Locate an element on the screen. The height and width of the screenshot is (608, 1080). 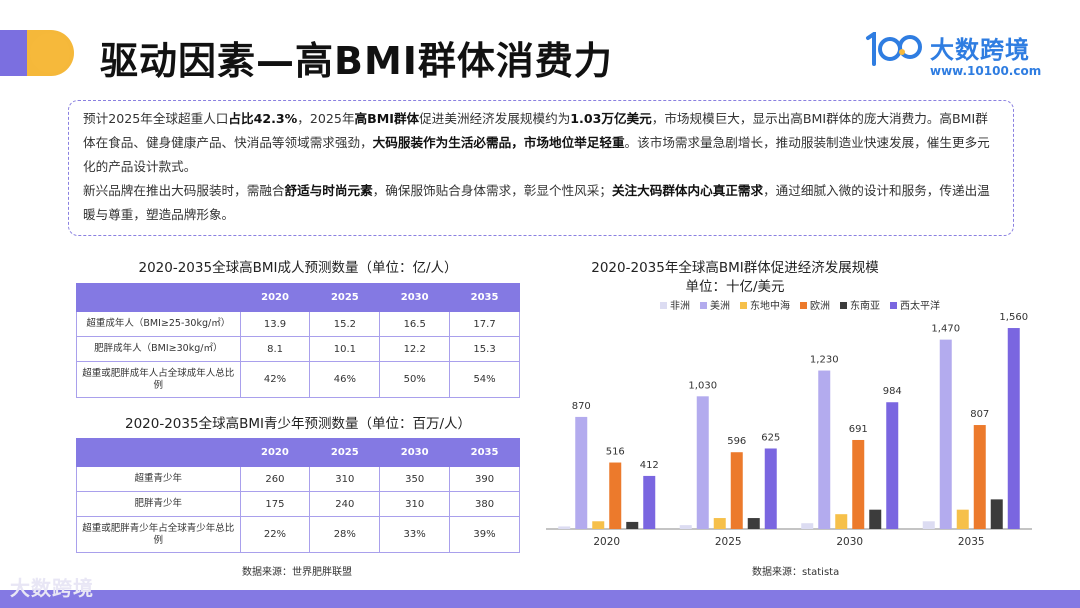
row-label: 肥胖青少年 is located at coordinates (158, 504).